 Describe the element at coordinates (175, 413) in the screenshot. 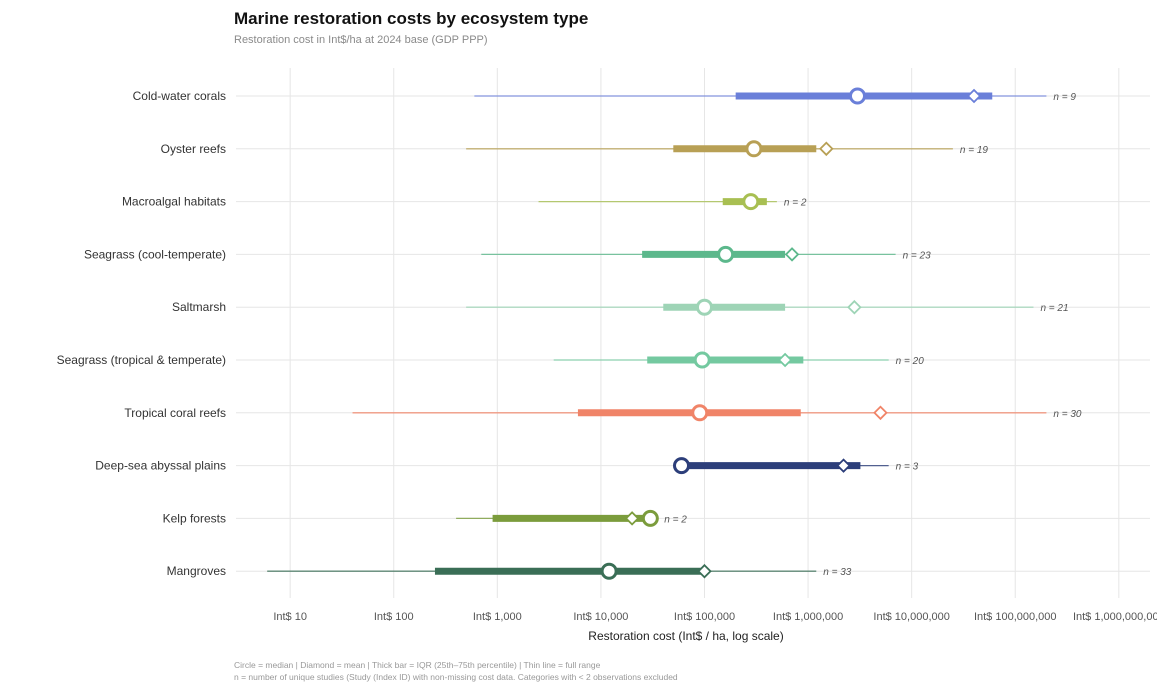

I see `category-label: Tropical coral reefs` at that location.